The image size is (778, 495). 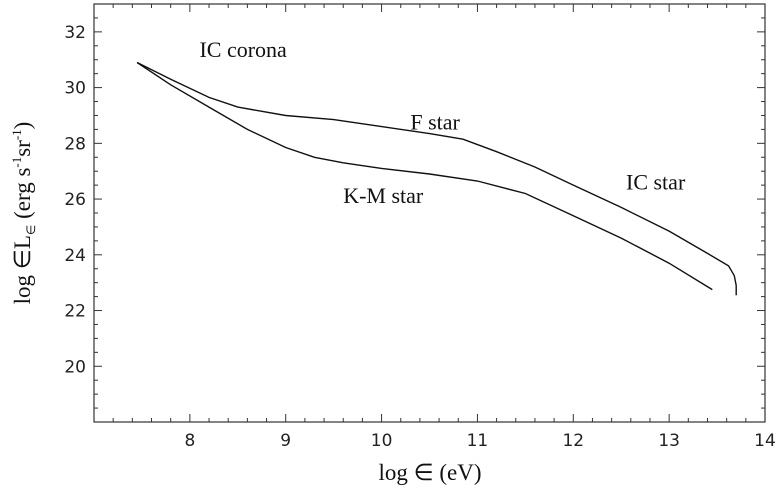 I want to click on y-tick-label: 22, so click(x=75, y=312).